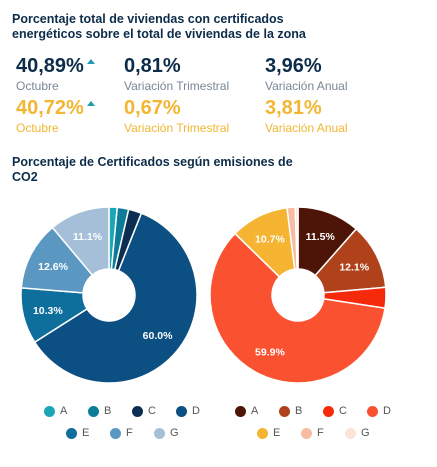 This screenshot has width=437, height=467. I want to click on slice-label: 11.5%, so click(321, 237).